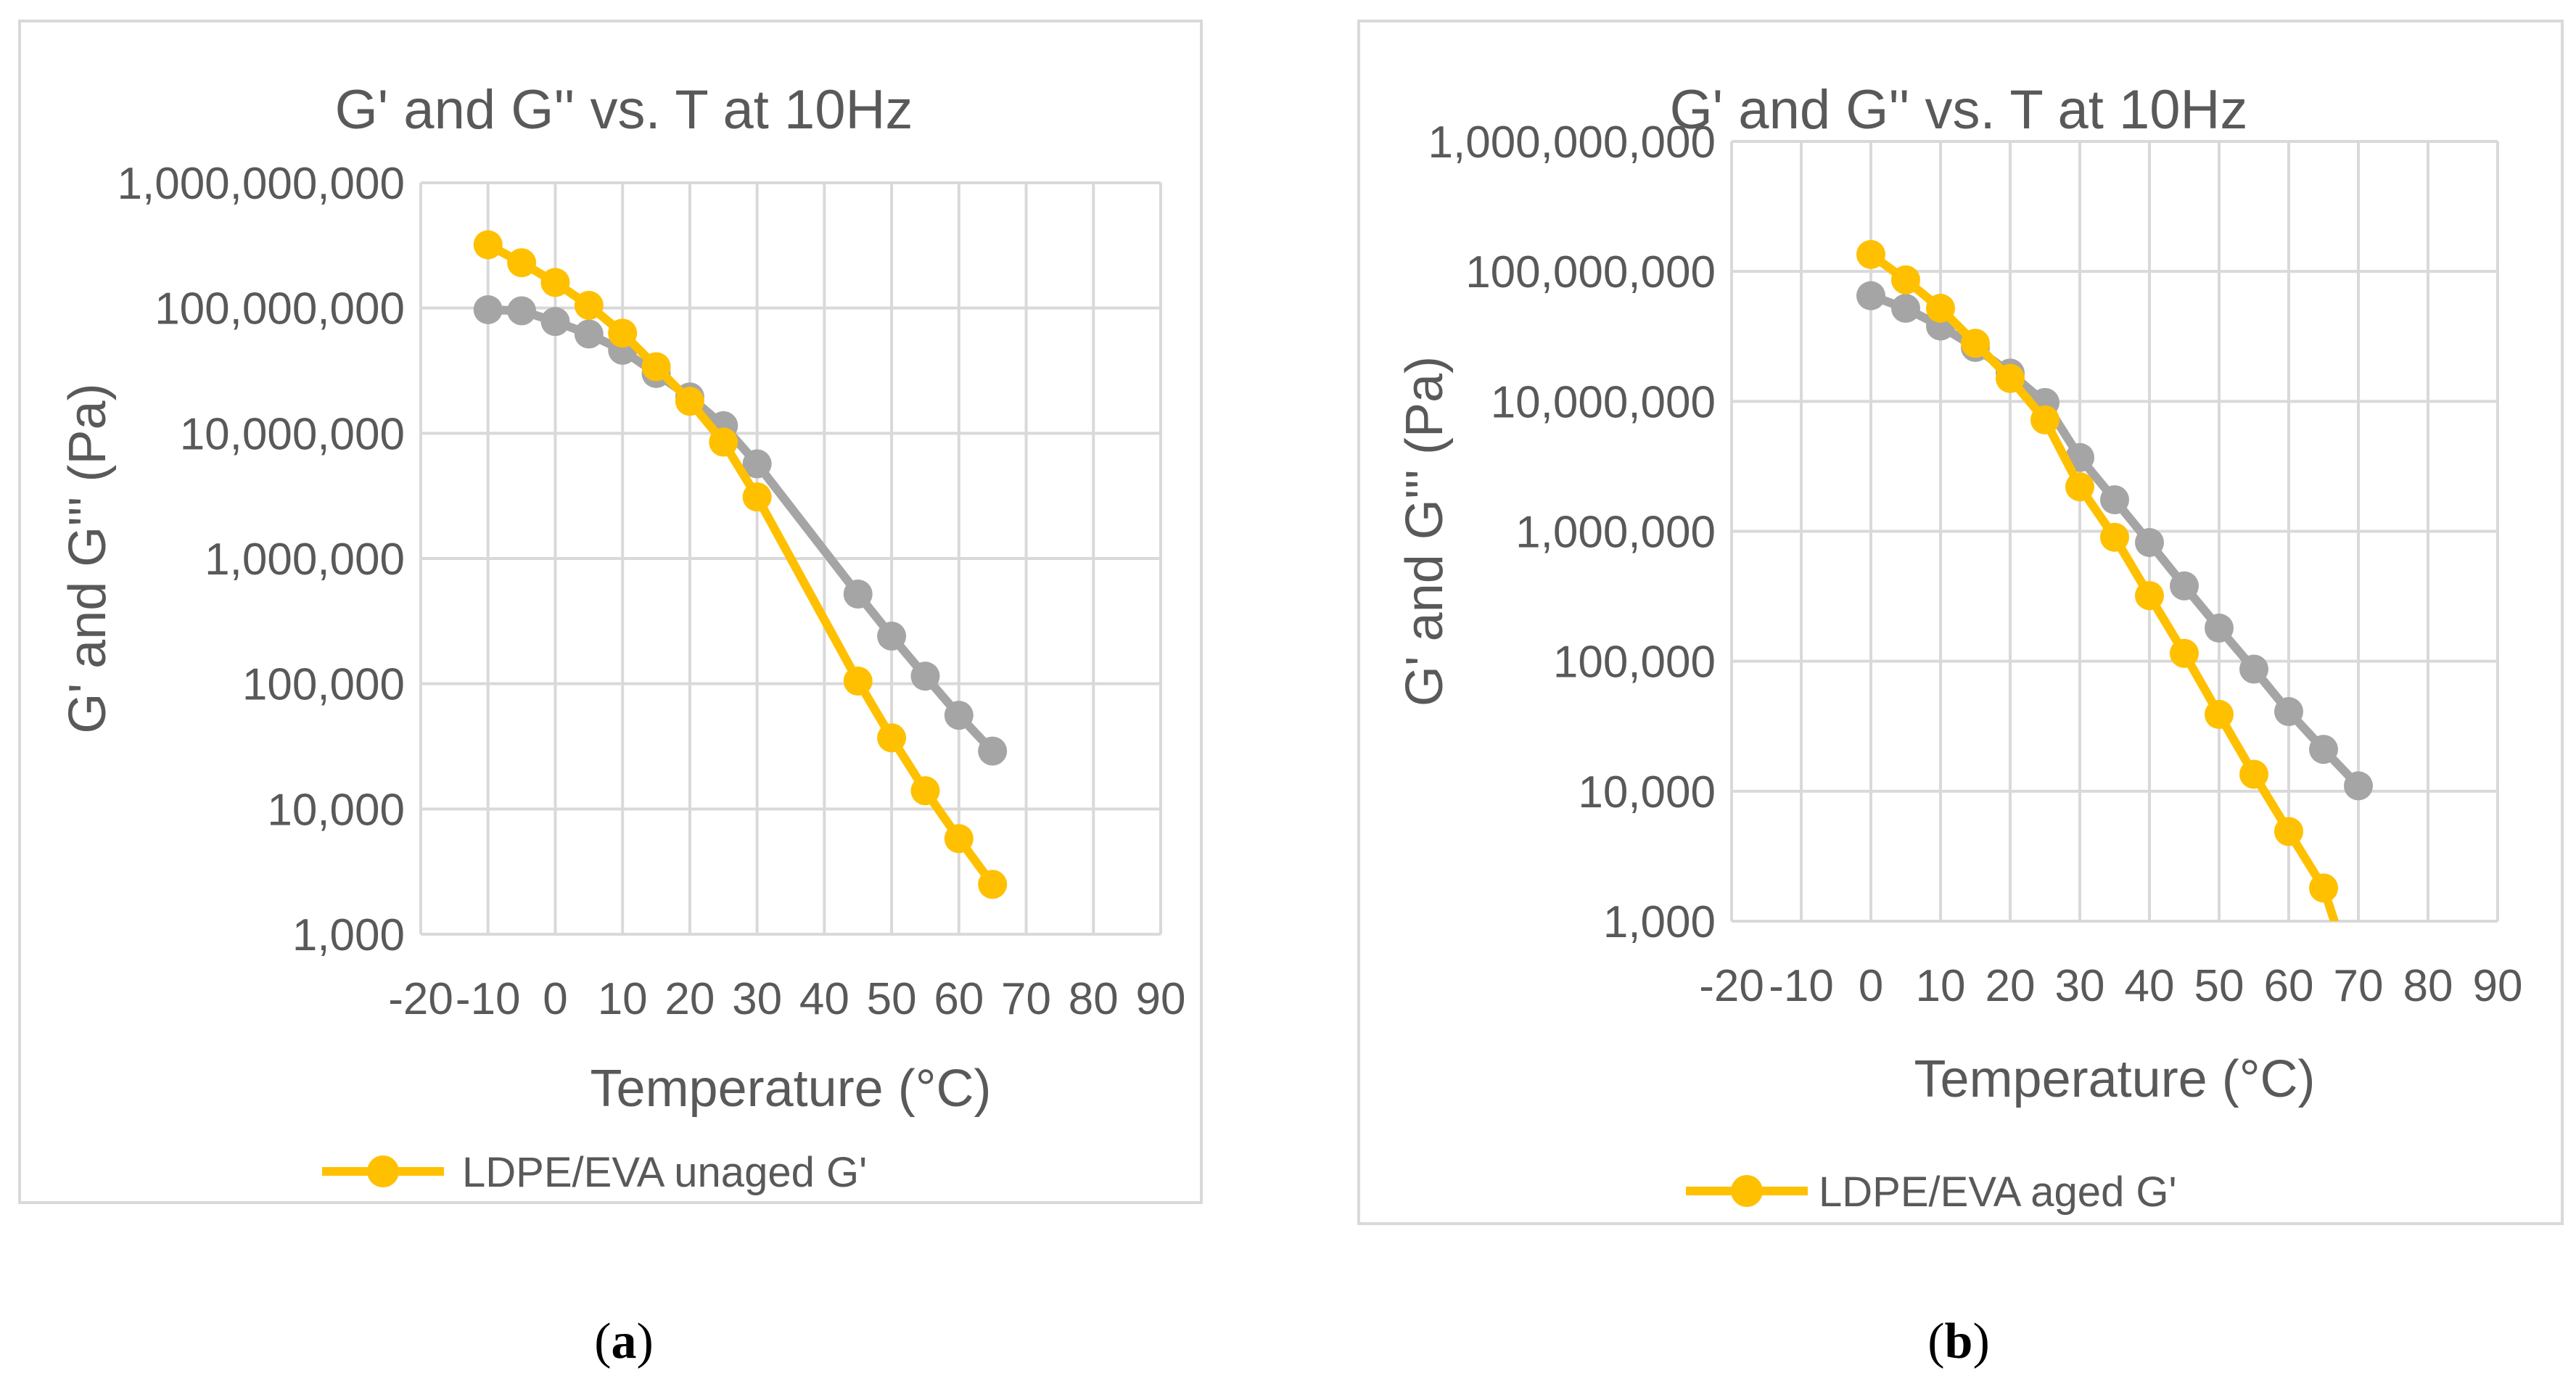 The height and width of the screenshot is (1397, 2576). What do you see at coordinates (1998, 1192) in the screenshot?
I see `legend-label: LDPE/EVA aged G'` at bounding box center [1998, 1192].